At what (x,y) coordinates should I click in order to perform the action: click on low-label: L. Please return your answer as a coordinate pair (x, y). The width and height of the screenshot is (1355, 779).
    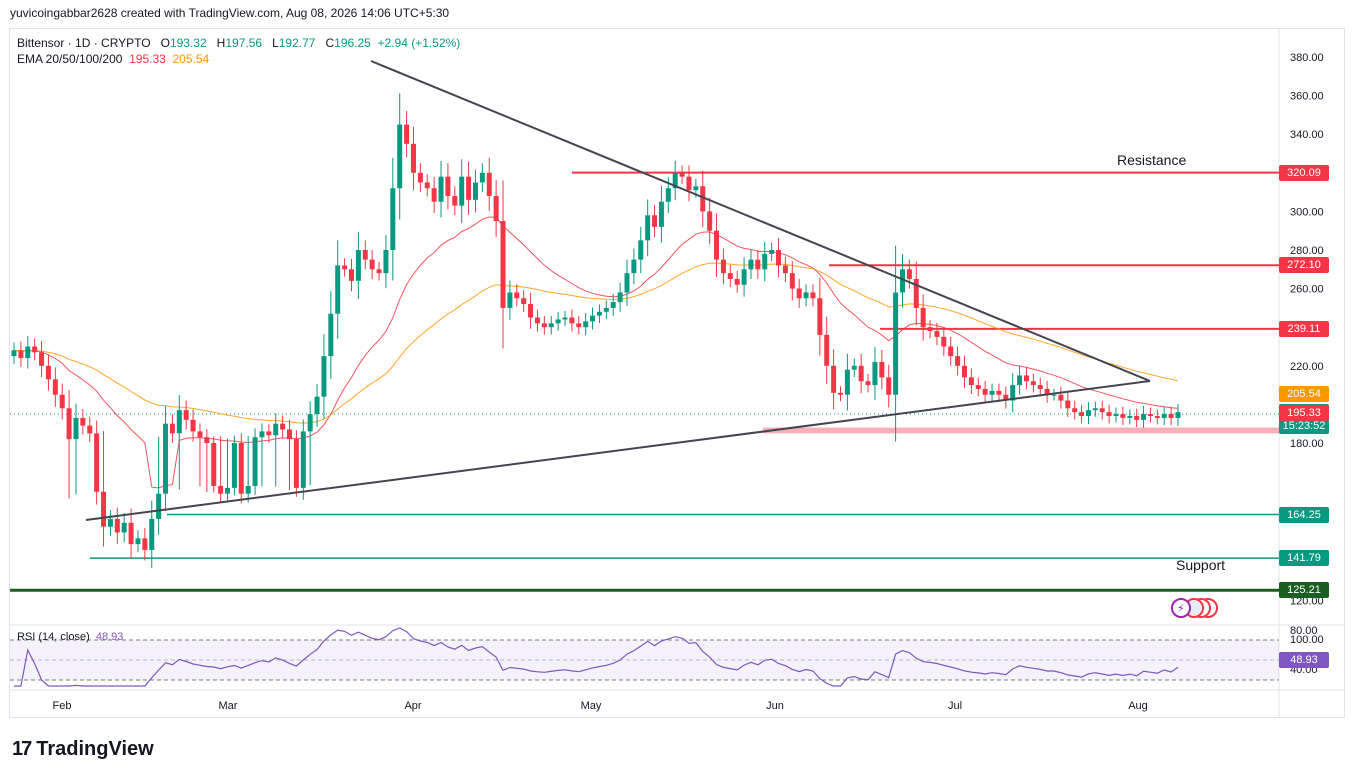
    Looking at the image, I should click on (275, 43).